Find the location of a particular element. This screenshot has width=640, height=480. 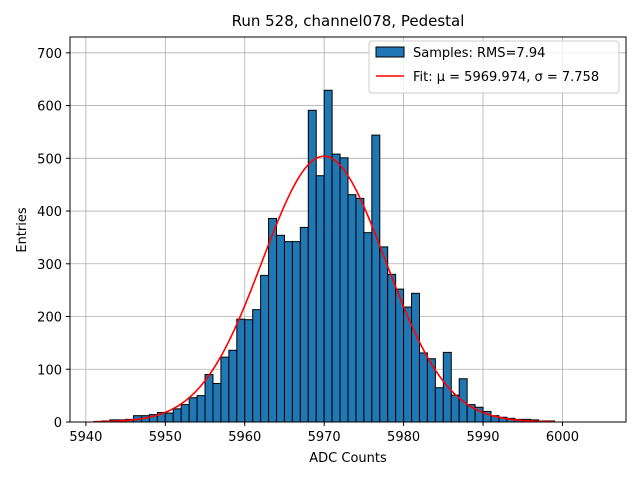

x-axis-label: ADC Counts is located at coordinates (348, 458).